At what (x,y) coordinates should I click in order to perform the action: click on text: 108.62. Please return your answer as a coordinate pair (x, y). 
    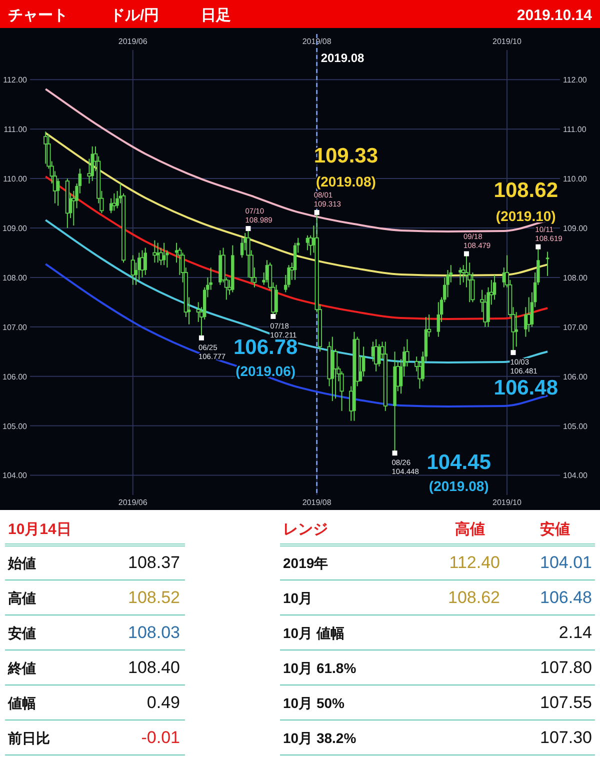
    Looking at the image, I should click on (474, 597).